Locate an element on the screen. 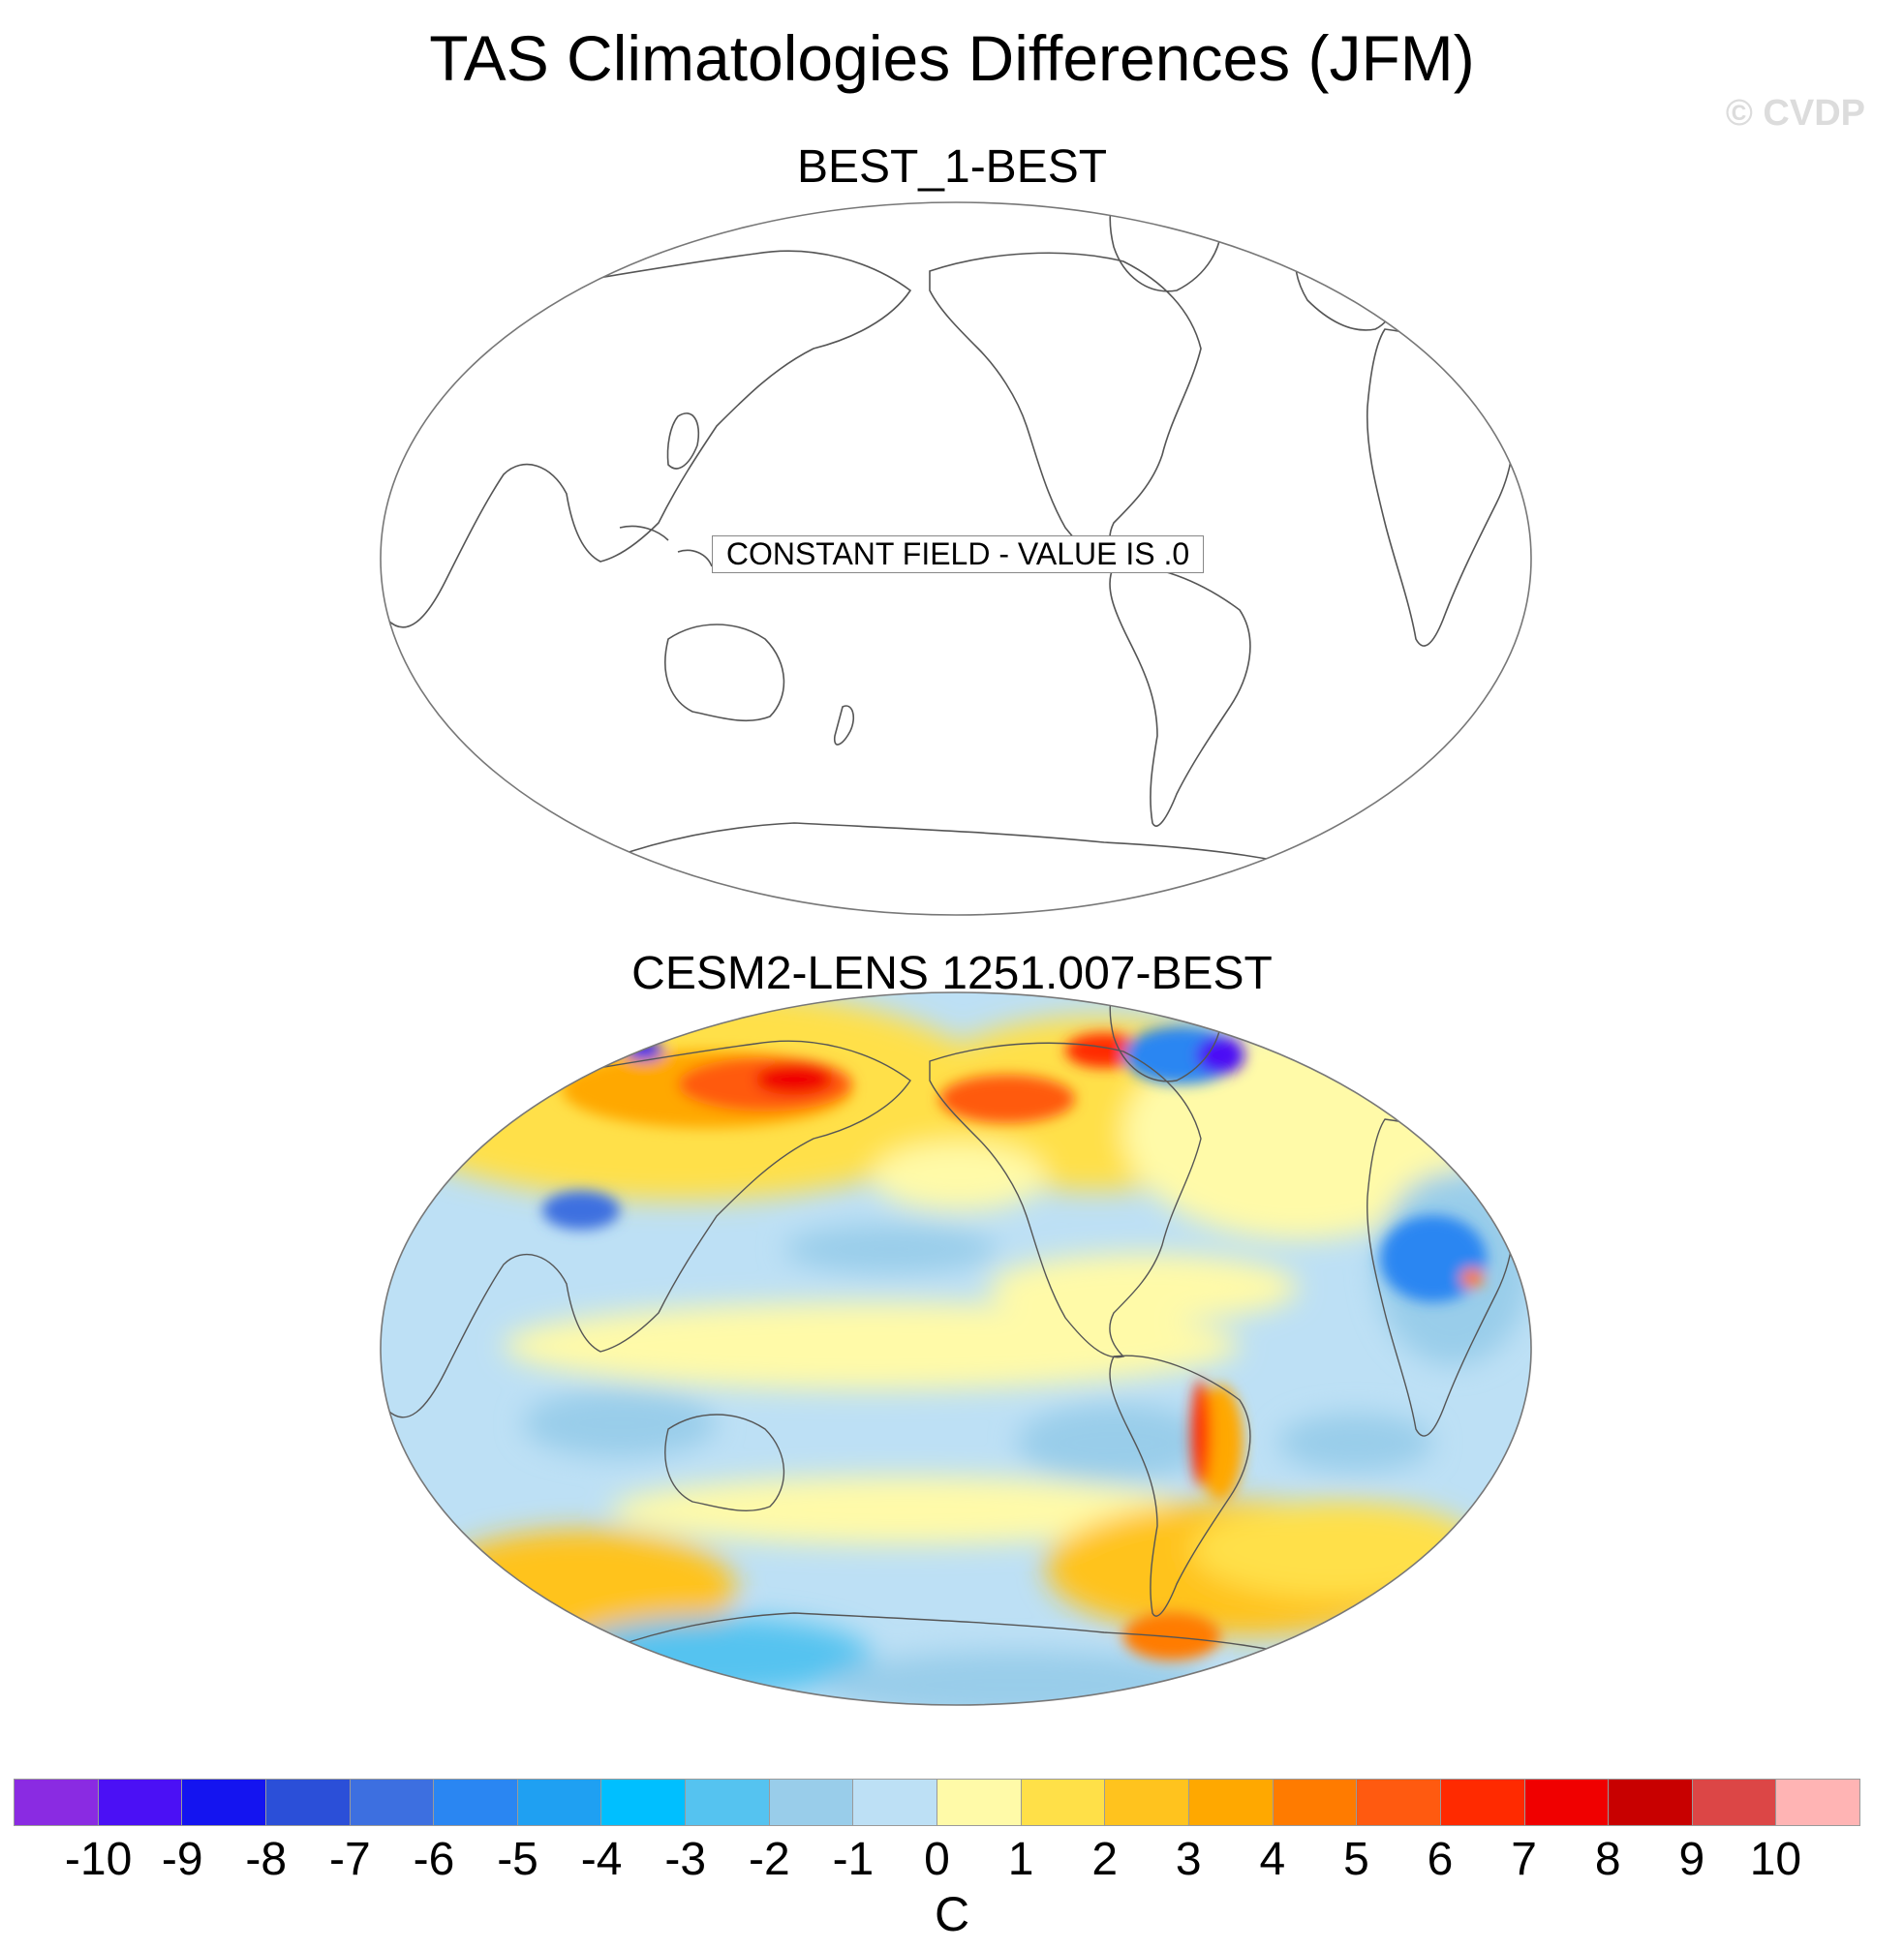 The image size is (1904, 1950). colorbar-tick-label: 6 is located at coordinates (1440, 1859).